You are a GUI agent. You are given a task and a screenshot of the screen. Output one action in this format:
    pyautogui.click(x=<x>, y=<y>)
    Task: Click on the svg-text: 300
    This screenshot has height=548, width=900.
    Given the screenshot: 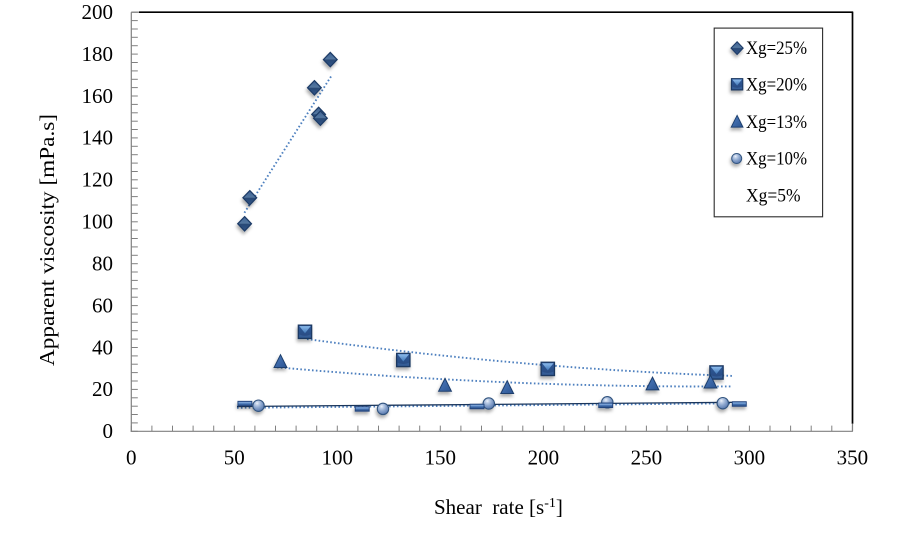 What is the action you would take?
    pyautogui.click(x=750, y=458)
    